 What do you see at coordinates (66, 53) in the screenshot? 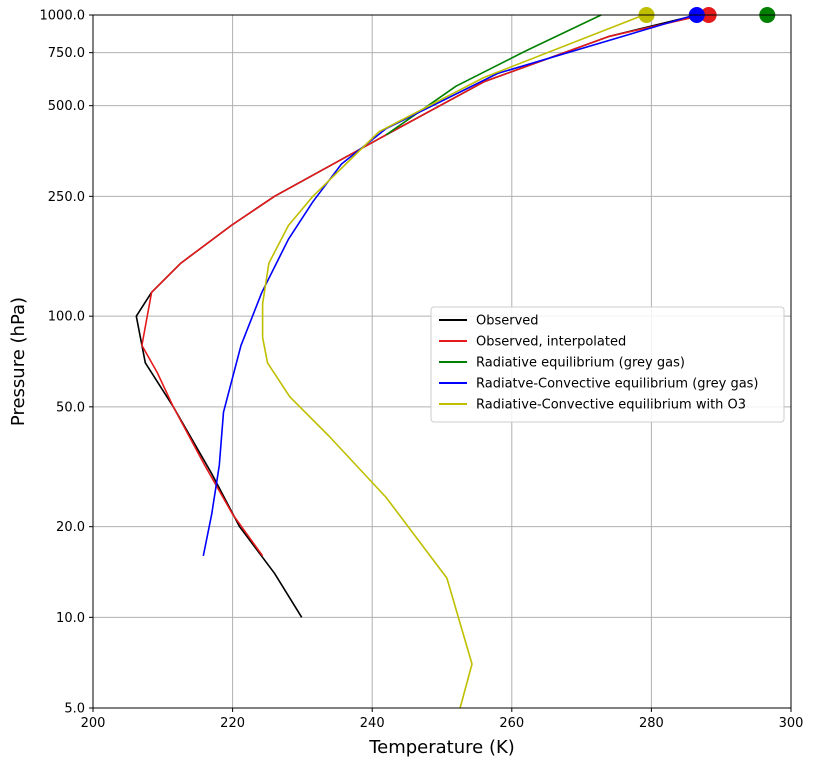
I see `y-tick-label: 750.0` at bounding box center [66, 53].